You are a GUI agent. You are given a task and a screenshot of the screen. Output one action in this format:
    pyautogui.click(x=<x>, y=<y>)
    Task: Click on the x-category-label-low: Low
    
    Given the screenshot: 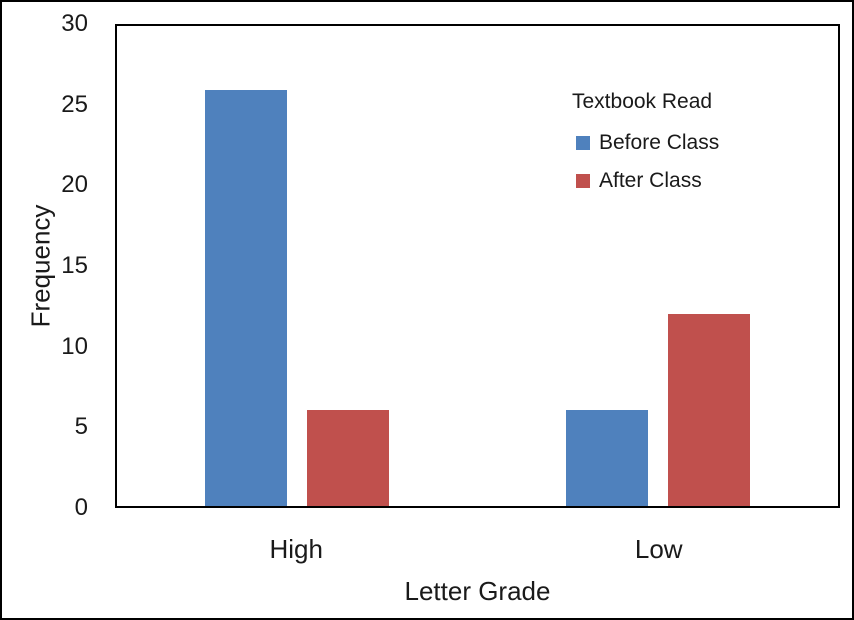 What is the action you would take?
    pyautogui.click(x=658, y=549)
    